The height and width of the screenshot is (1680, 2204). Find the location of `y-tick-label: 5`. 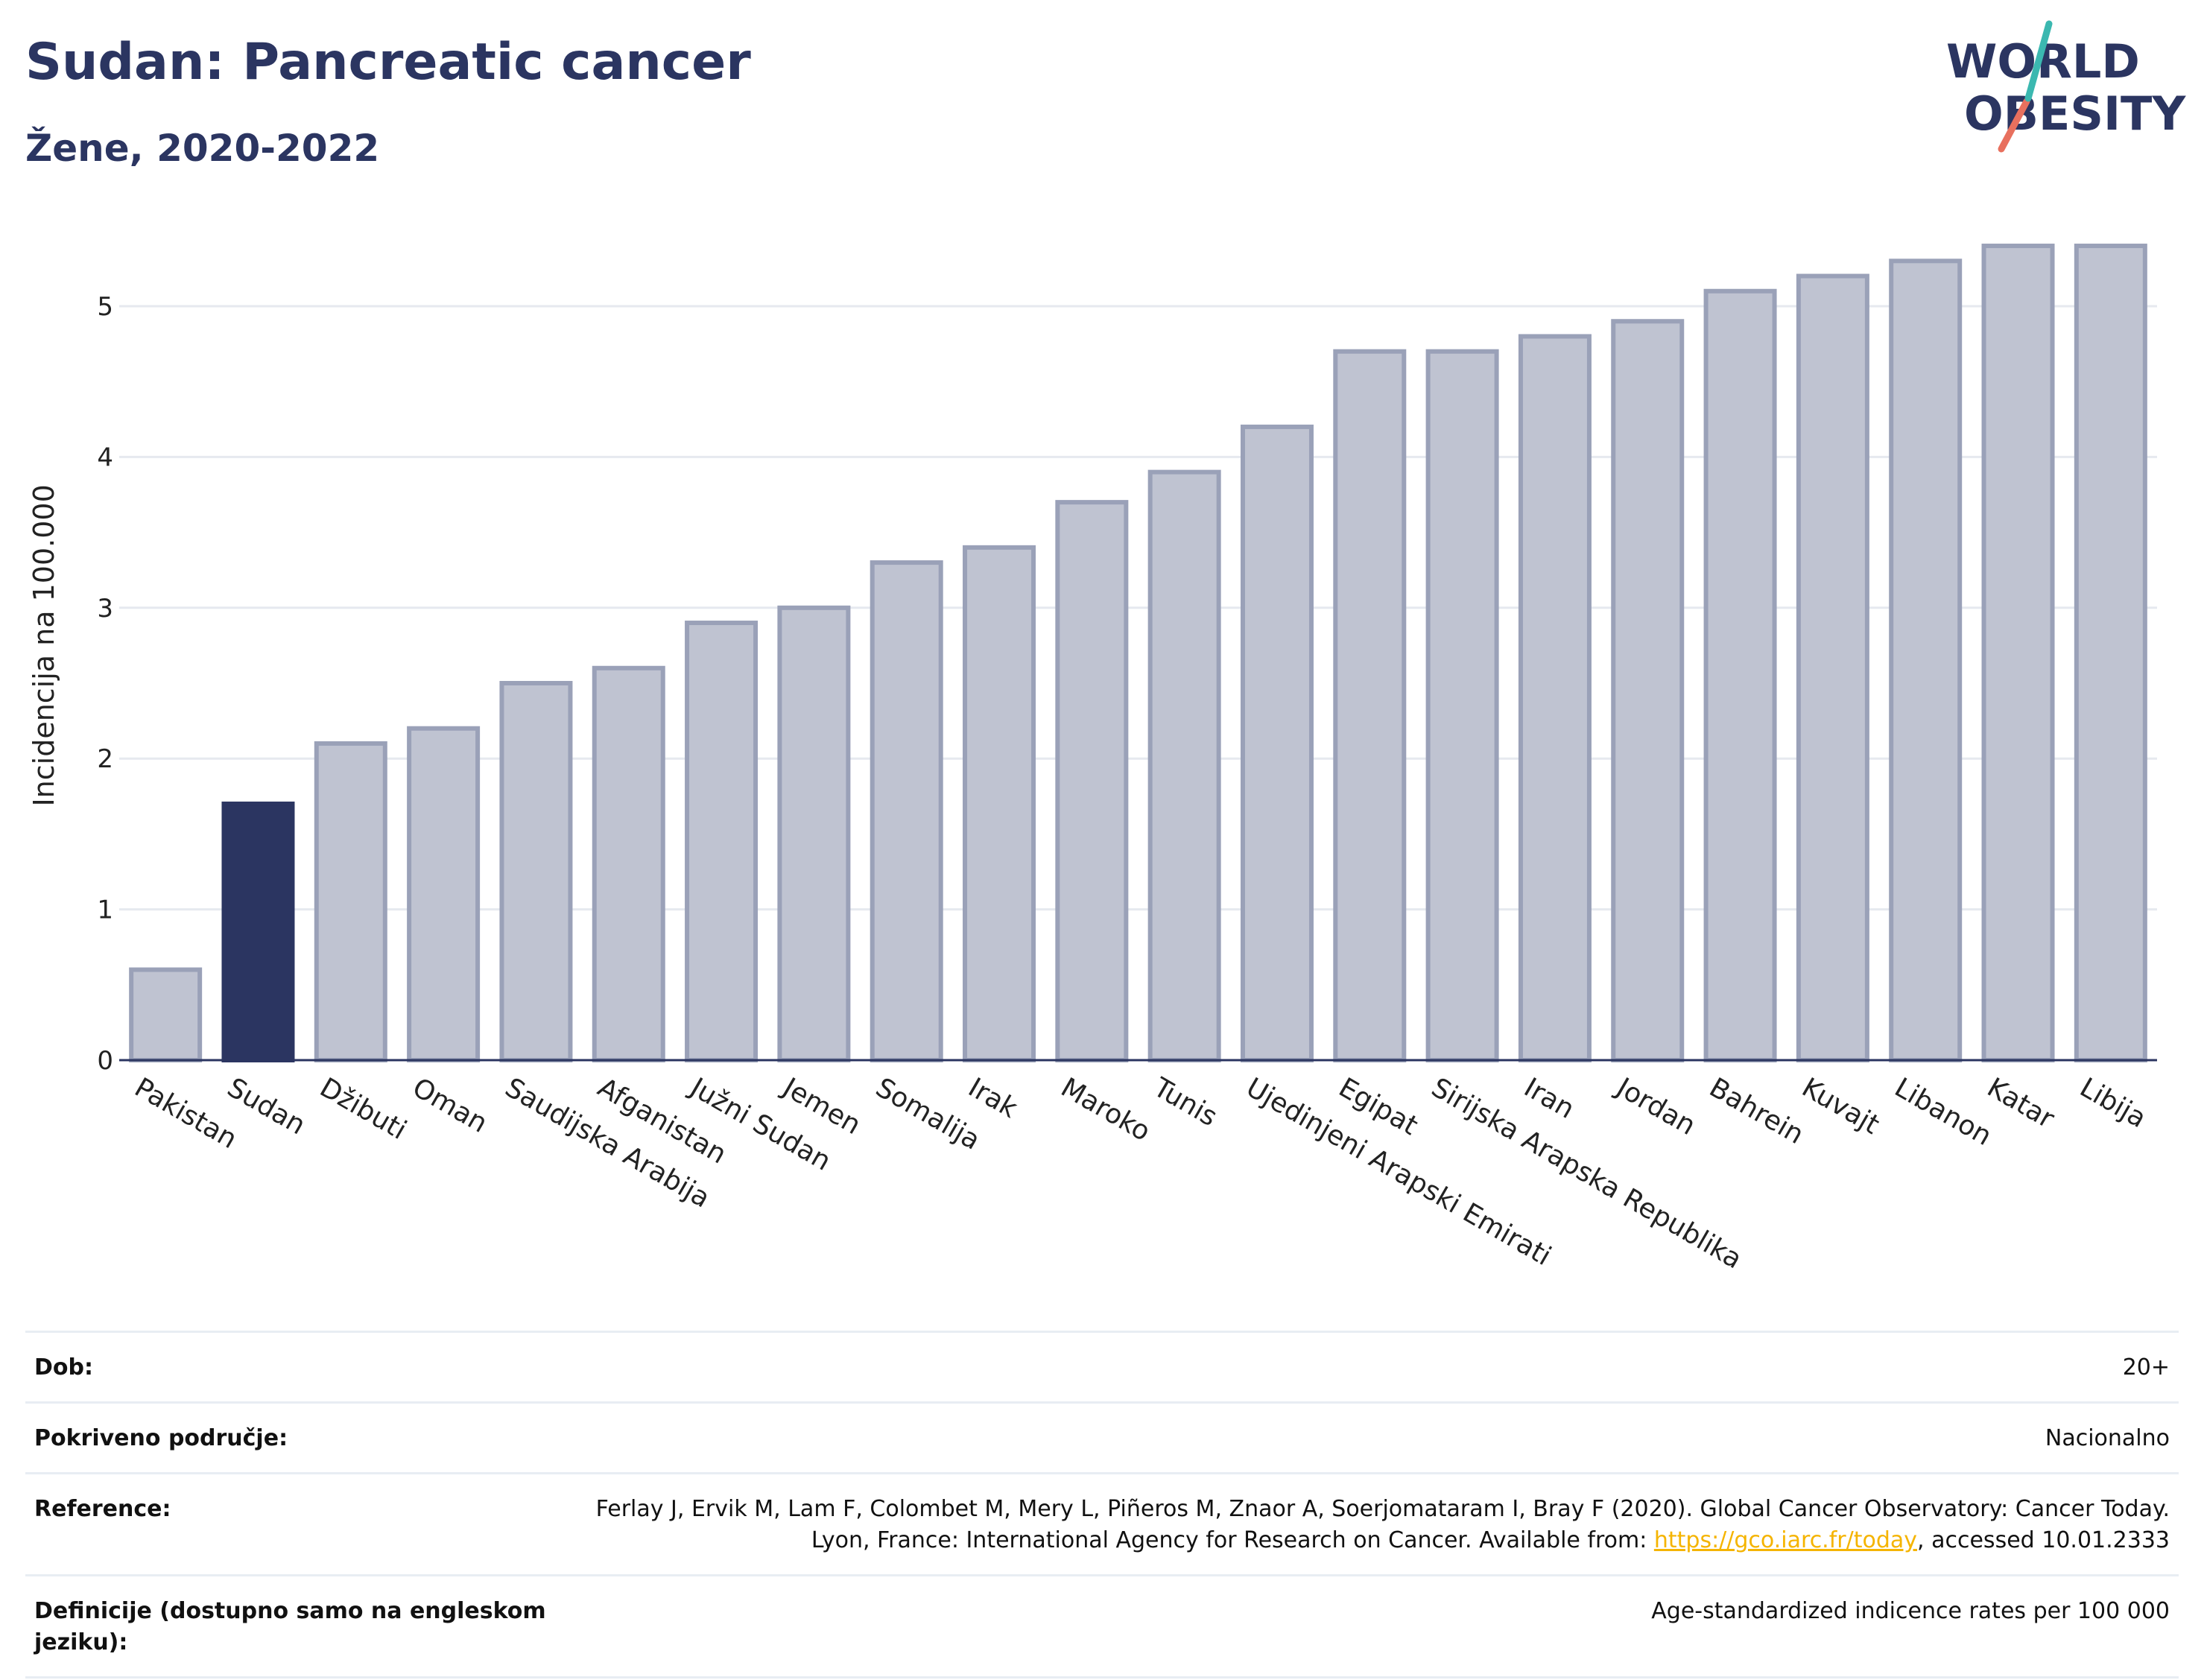

y-tick-label: 5 is located at coordinates (105, 307).